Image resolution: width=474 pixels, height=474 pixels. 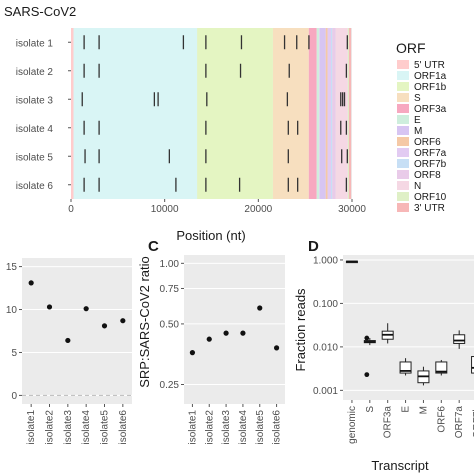 What do you see at coordinates (260, 427) in the screenshot?
I see `panel-c-x-tick-label: isolate5` at bounding box center [260, 427].